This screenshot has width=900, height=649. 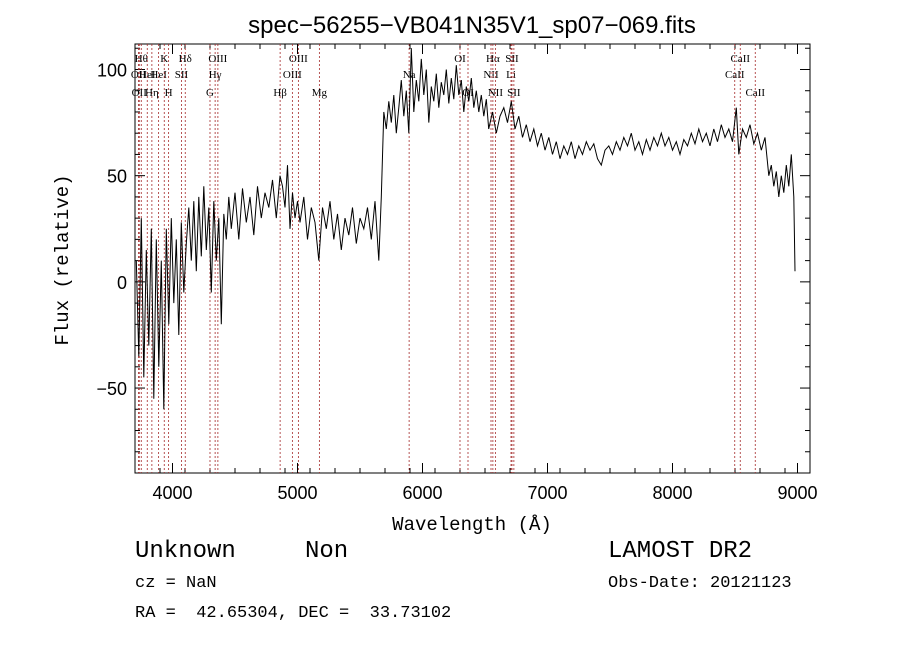 What do you see at coordinates (547, 493) in the screenshot?
I see `x-tick-label: 7000` at bounding box center [547, 493].